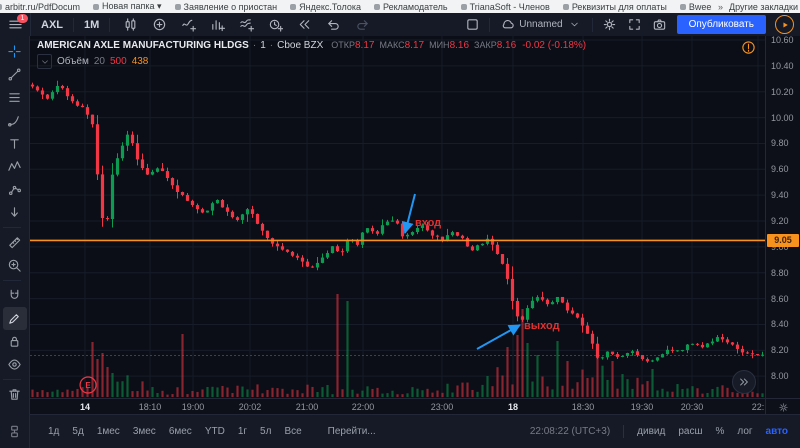 The image size is (800, 448). Describe the element at coordinates (570, 431) in the screenshot. I see `clock-timezone: 22:08:22 (UTC+3)` at that location.